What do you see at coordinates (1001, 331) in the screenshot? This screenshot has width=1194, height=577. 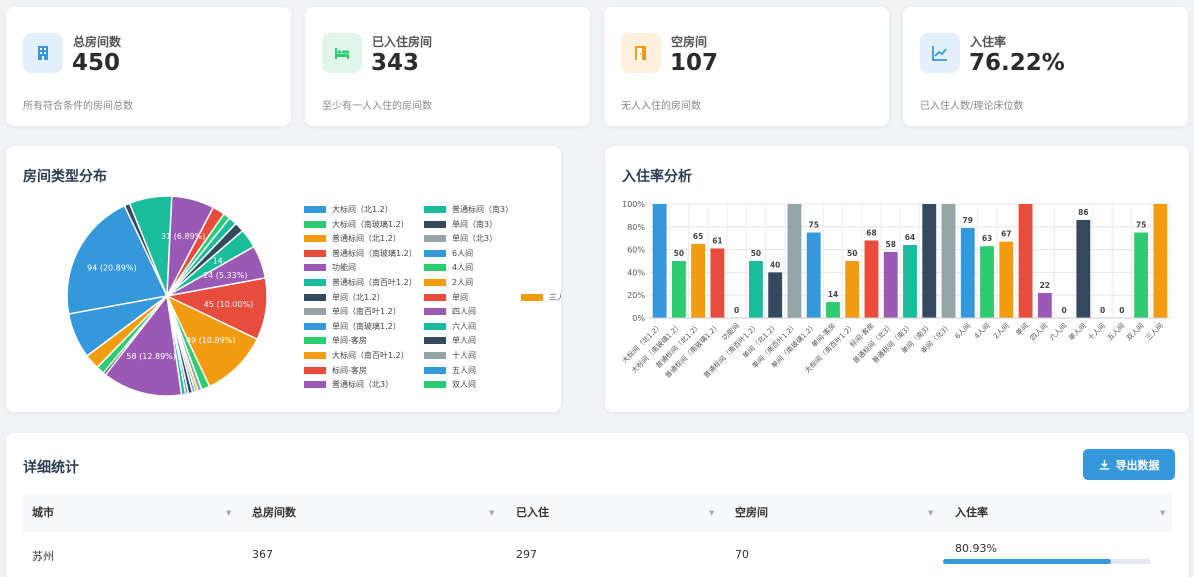 I see `x-tick-label: 2人间` at bounding box center [1001, 331].